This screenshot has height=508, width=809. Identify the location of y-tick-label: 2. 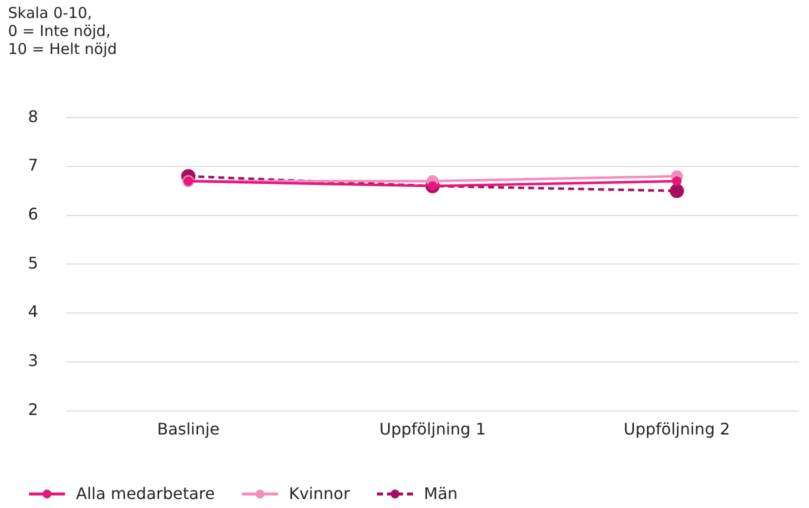
(33, 409).